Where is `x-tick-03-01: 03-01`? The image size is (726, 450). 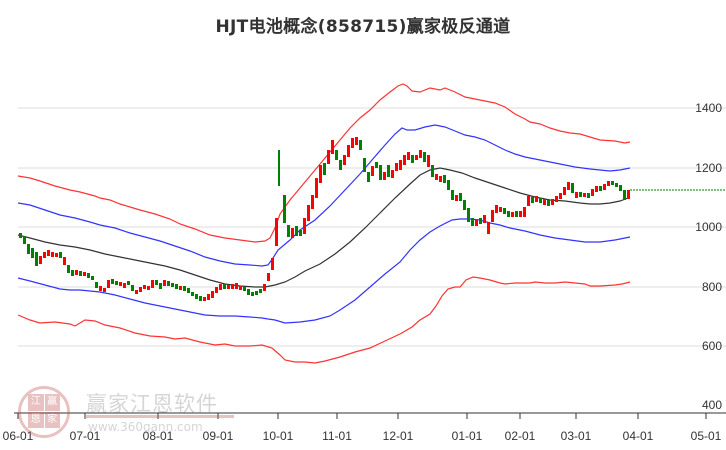 x-tick-03-01: 03-01 is located at coordinates (576, 436).